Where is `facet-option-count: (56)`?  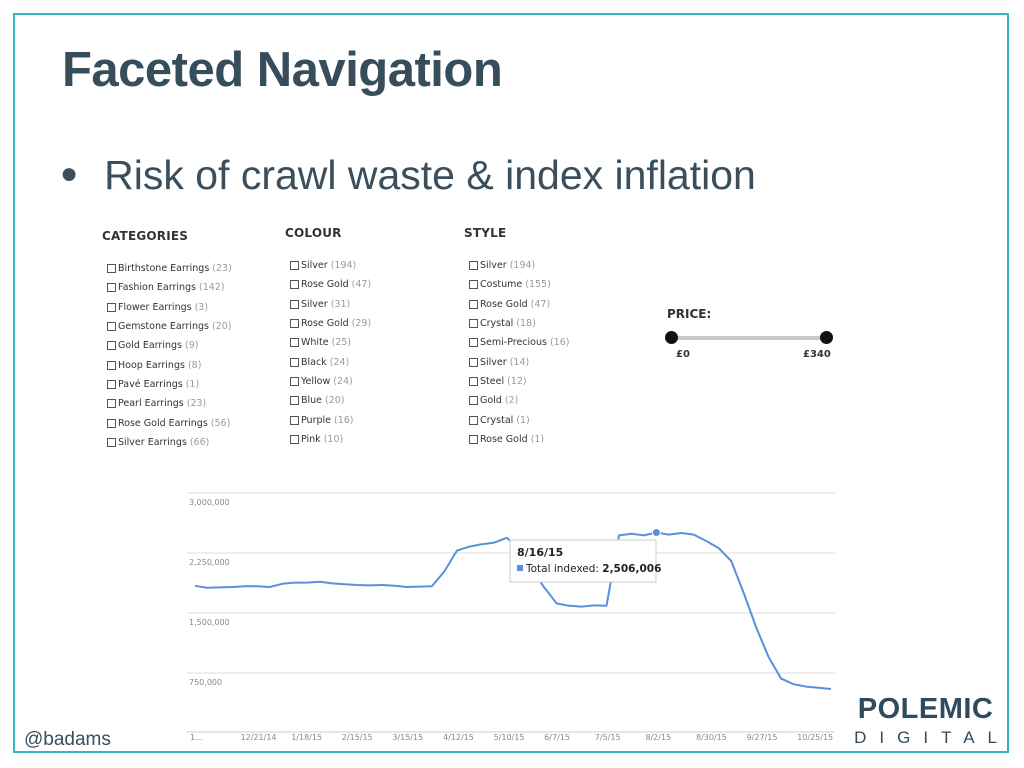 facet-option-count: (56) is located at coordinates (220, 423).